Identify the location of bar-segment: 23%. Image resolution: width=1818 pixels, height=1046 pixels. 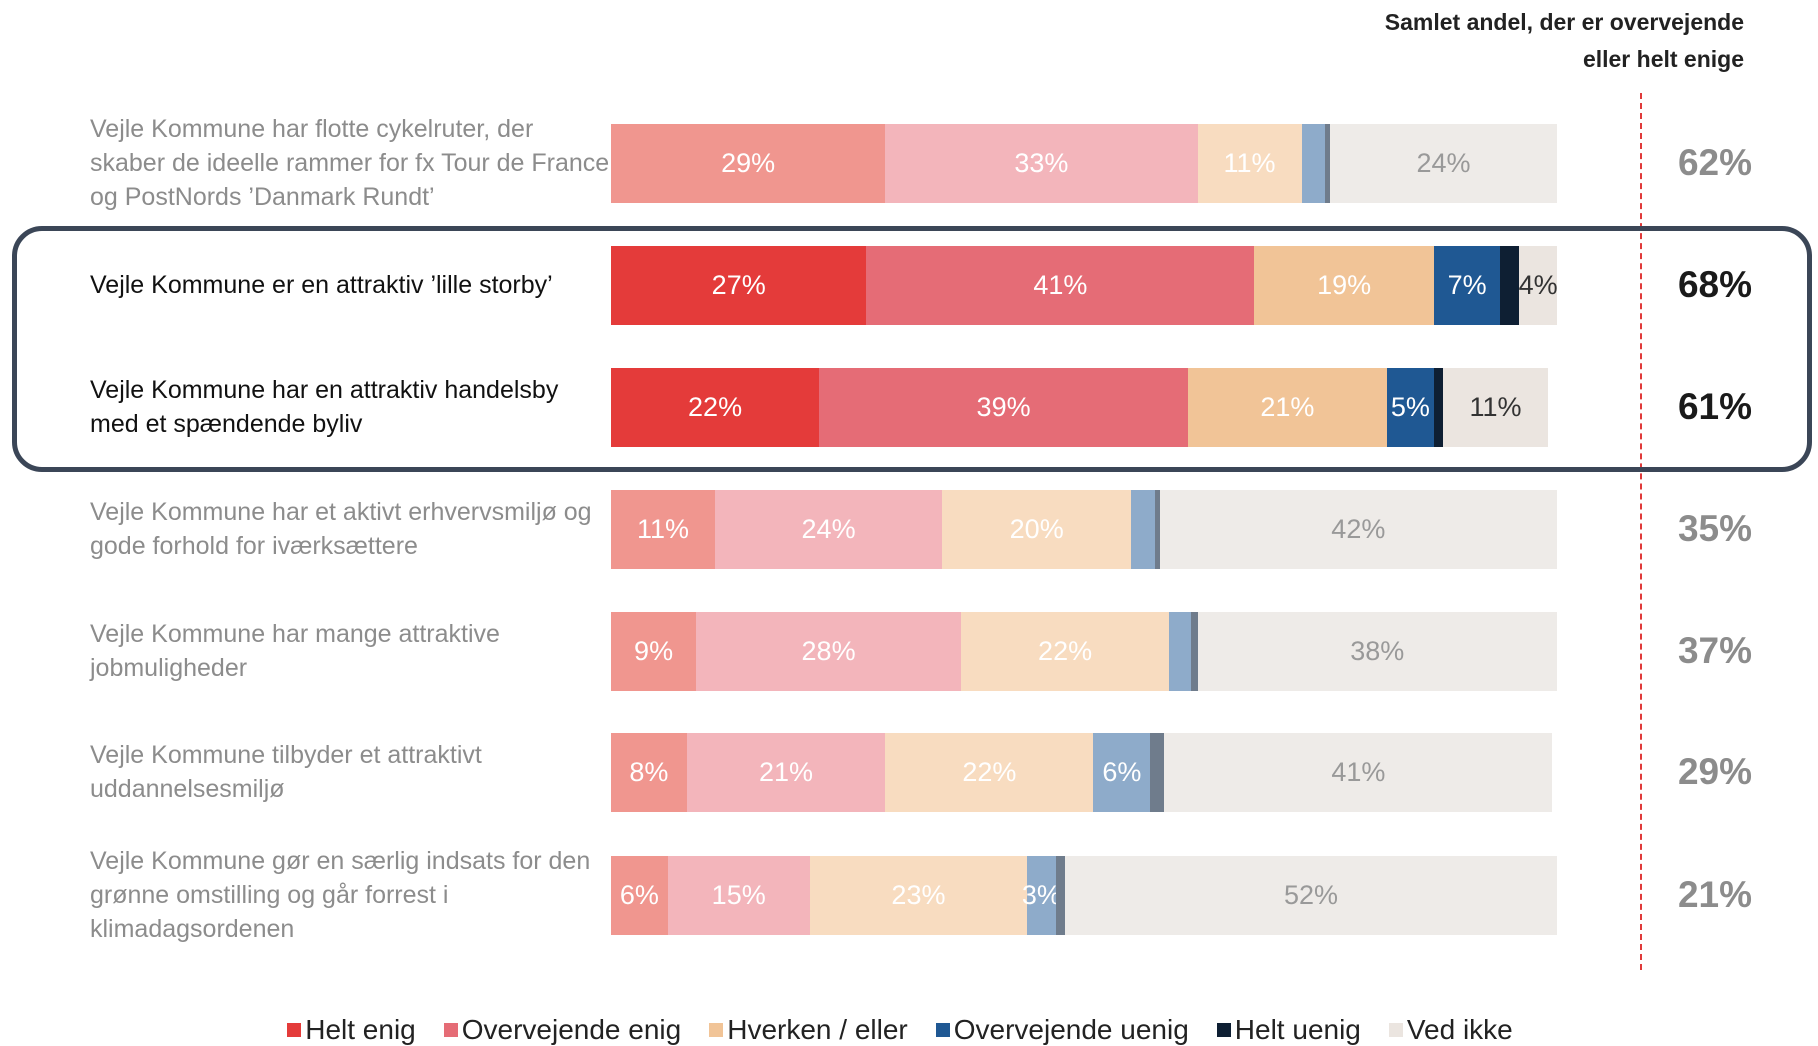
(918, 895).